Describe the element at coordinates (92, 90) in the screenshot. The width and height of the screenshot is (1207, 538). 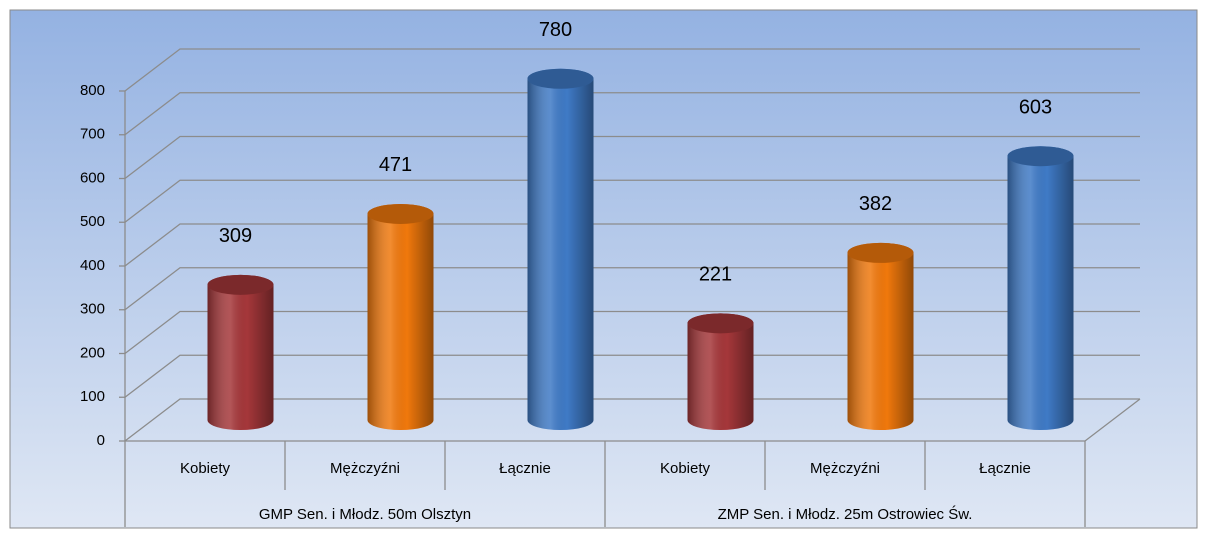
I see `y-tick-label: 800` at that location.